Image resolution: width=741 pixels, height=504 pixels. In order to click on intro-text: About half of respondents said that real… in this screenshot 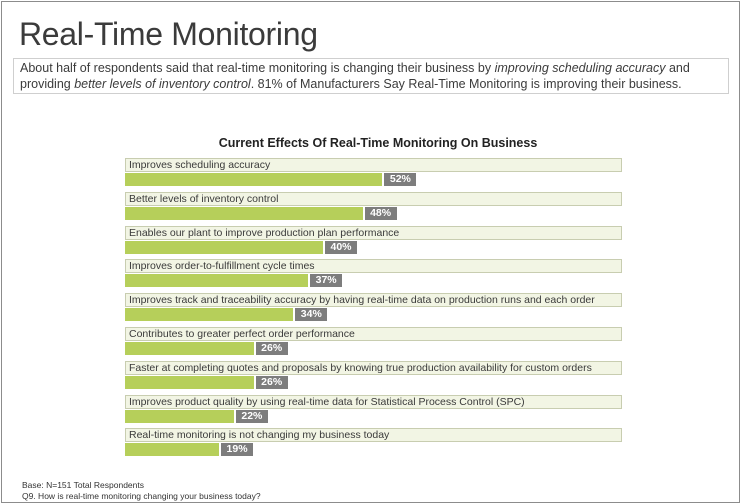, I will do `click(371, 76)`.